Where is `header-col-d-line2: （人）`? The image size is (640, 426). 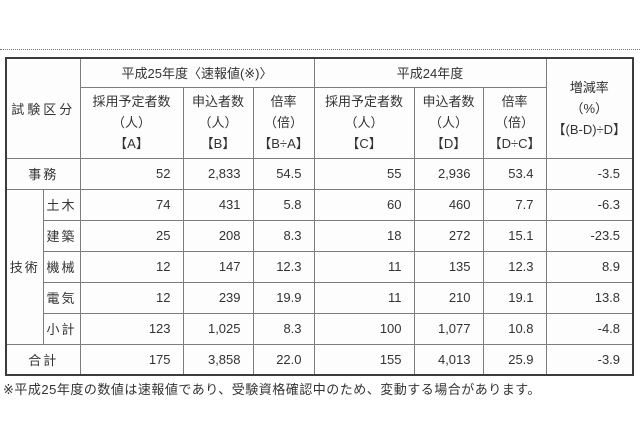 header-col-d-line2: （人） is located at coordinates (449, 122).